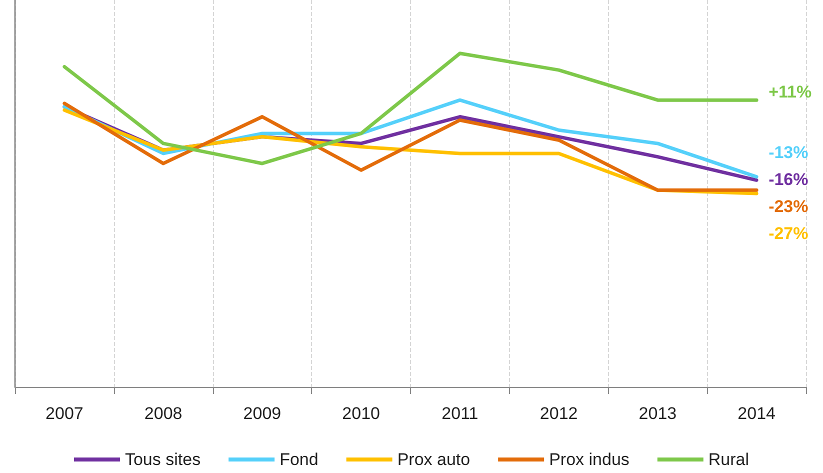 The image size is (823, 473). I want to click on x-tick-label: 2009, so click(262, 413).